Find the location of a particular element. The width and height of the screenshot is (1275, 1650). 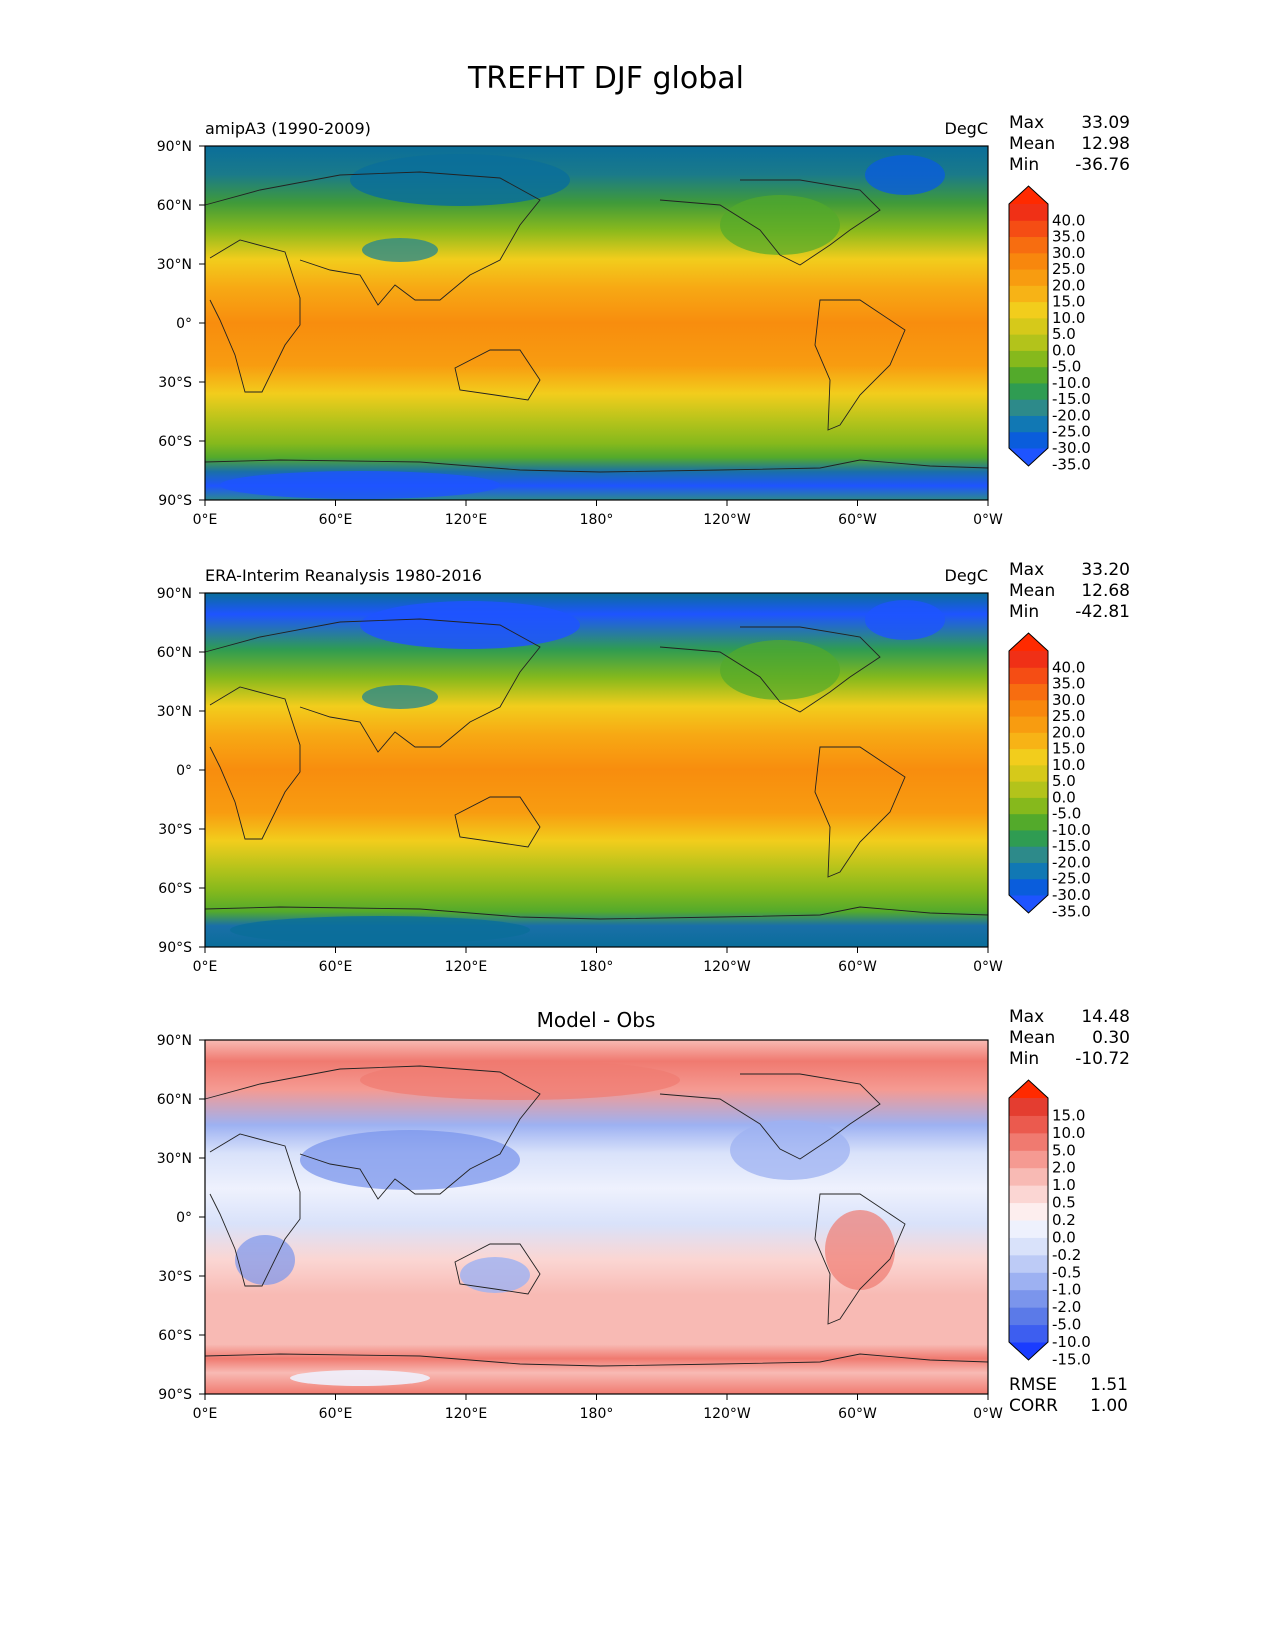

figure-title: TREFHT DJF global is located at coordinates (605, 78).